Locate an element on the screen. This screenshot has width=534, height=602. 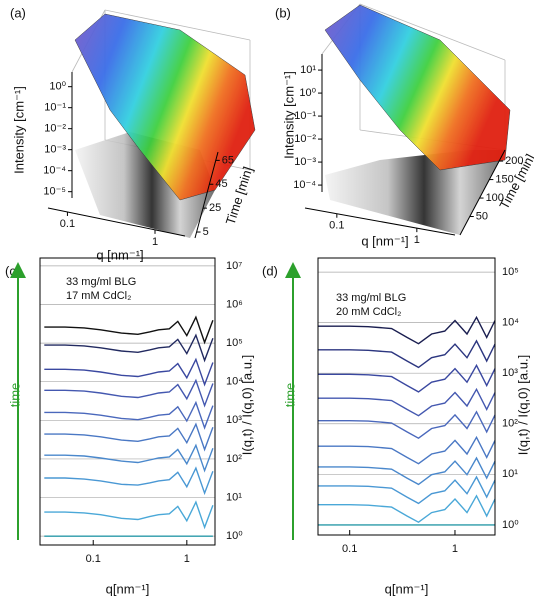
y-tick-label: 25 is located at coordinates (215, 208).